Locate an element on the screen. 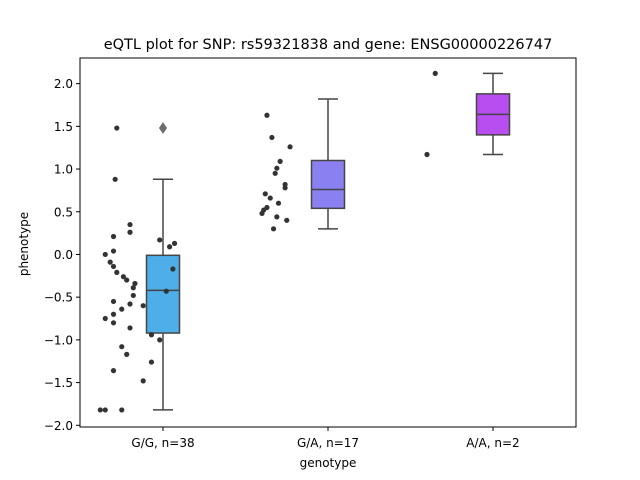 The width and height of the screenshot is (640, 480). y-tick-label: 0.0 is located at coordinates (63, 255).